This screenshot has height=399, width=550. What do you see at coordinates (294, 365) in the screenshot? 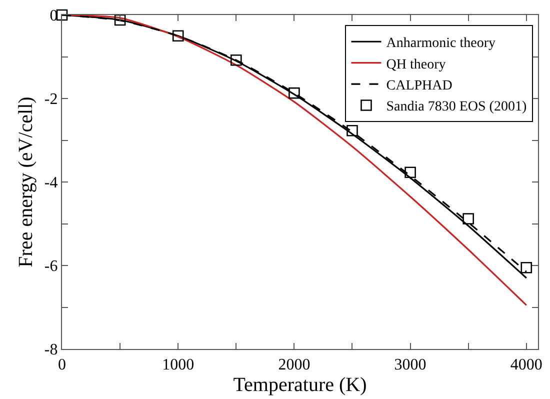
I see `x-tick-label: 2000` at bounding box center [294, 365].